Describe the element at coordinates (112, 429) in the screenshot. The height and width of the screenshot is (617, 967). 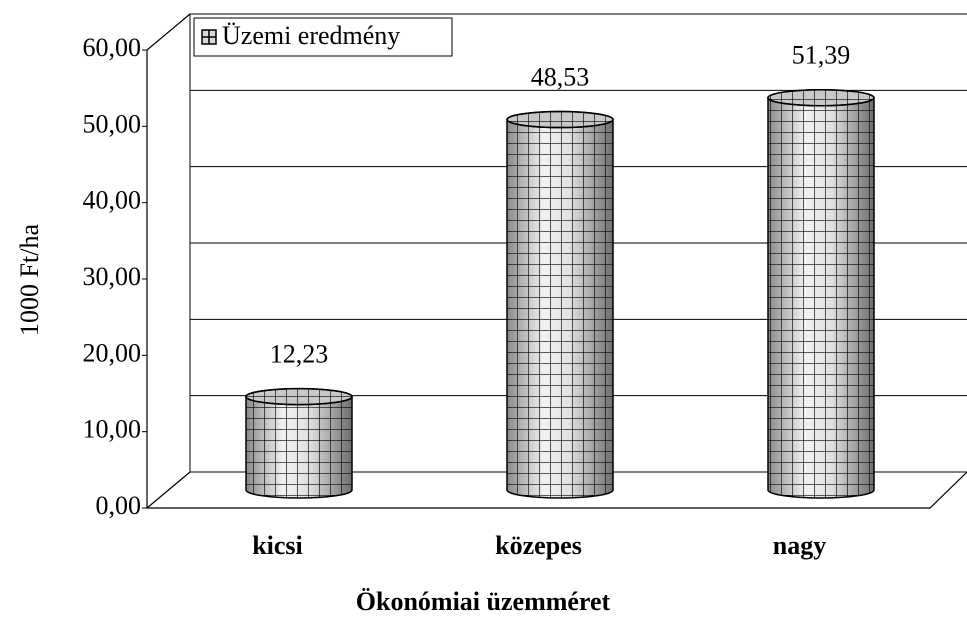
I see `y-tick-label: 10,00` at that location.